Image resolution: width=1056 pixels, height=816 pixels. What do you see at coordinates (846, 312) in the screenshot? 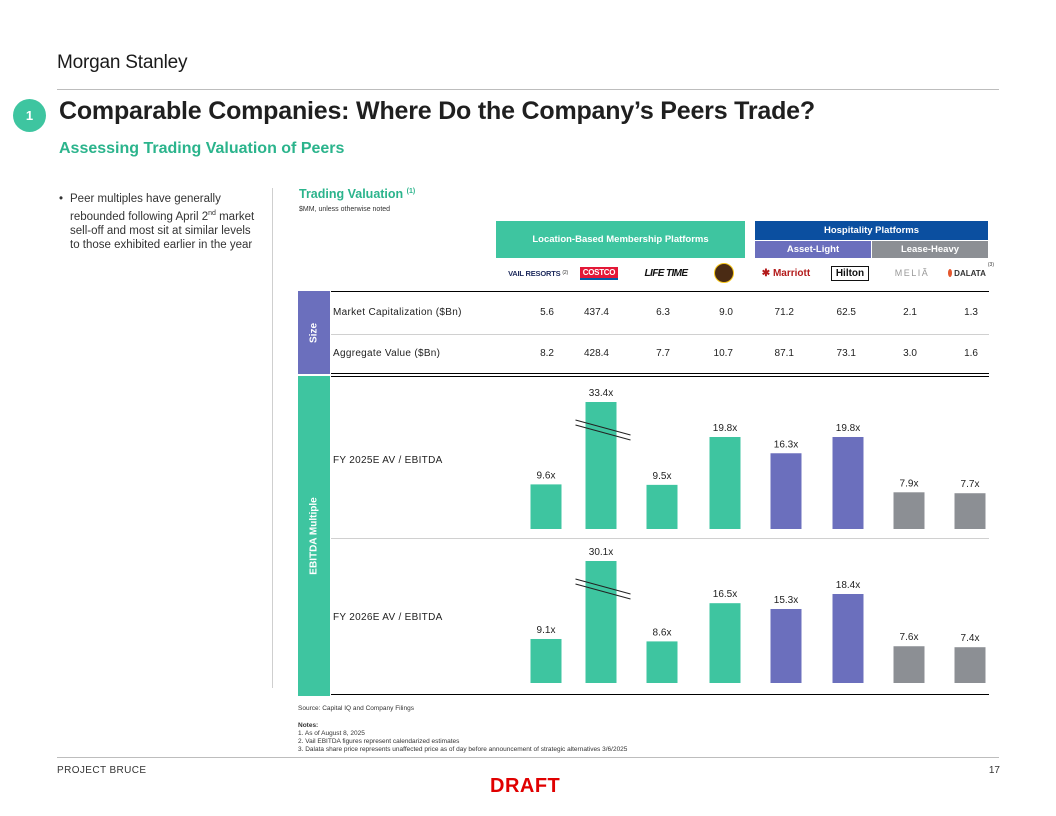
I see `table-cell: 62.5` at bounding box center [846, 312].